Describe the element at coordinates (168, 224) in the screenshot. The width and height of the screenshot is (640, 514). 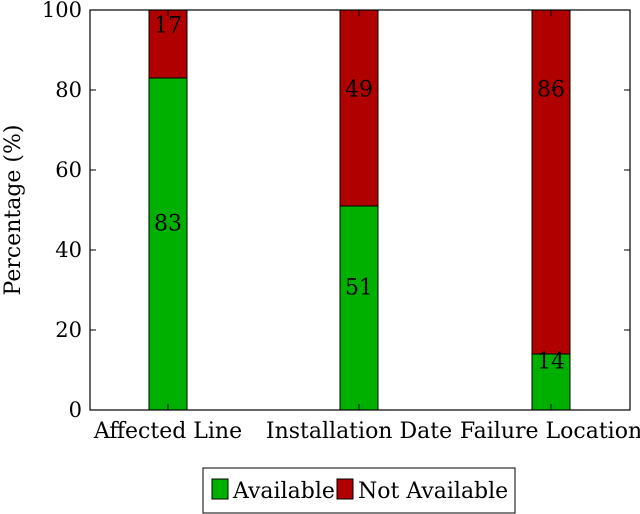
I see `data-label-affected-line-available: 83` at that location.